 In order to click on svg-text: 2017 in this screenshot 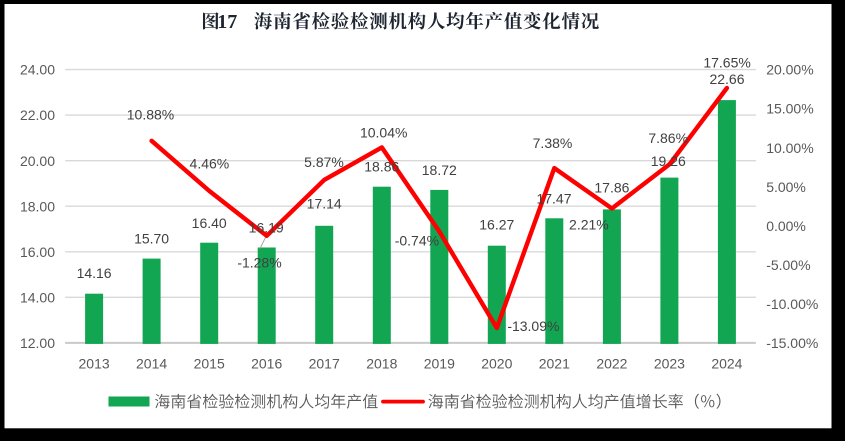, I will do `click(324, 363)`.